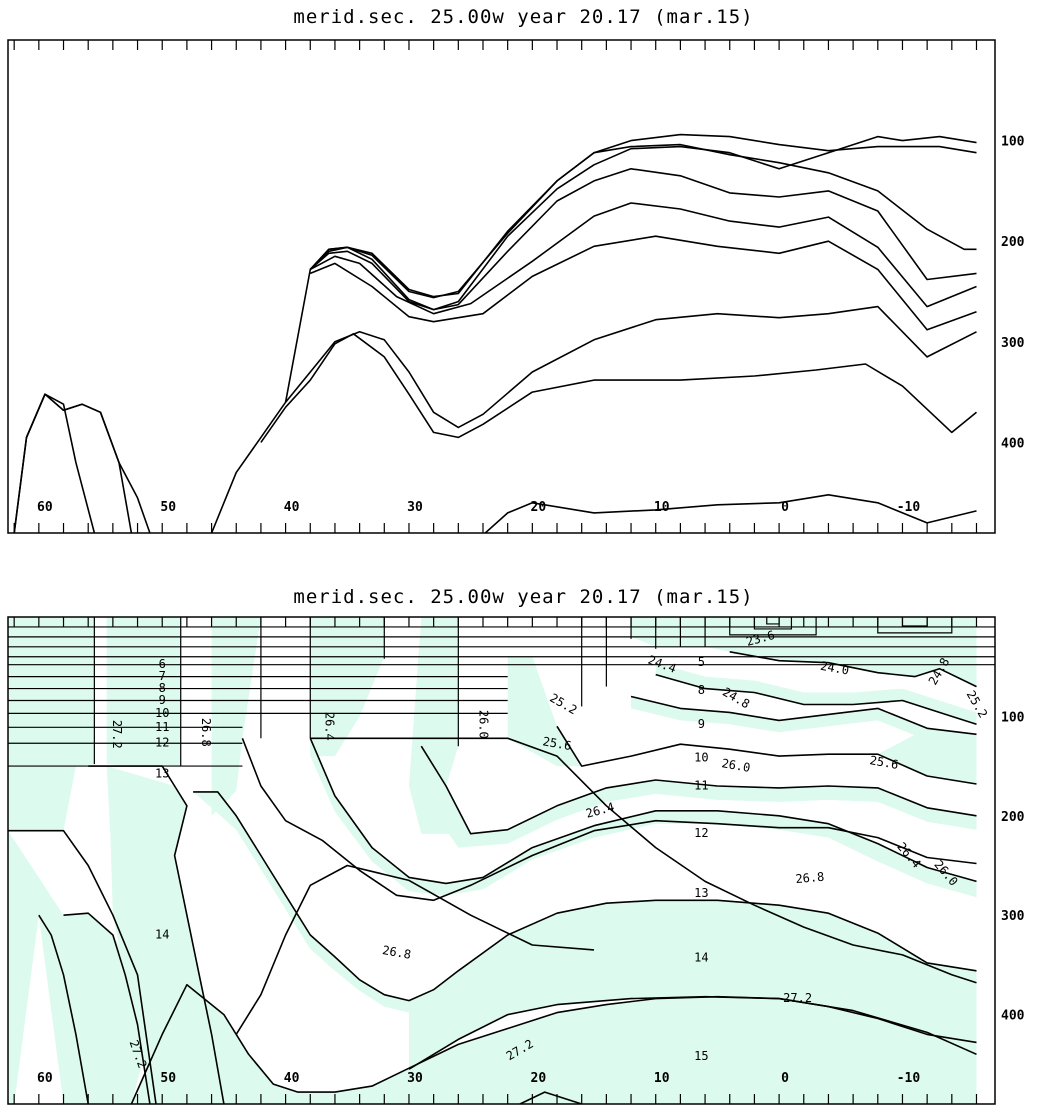  I want to click on contour-label: 6, so click(162, 664).